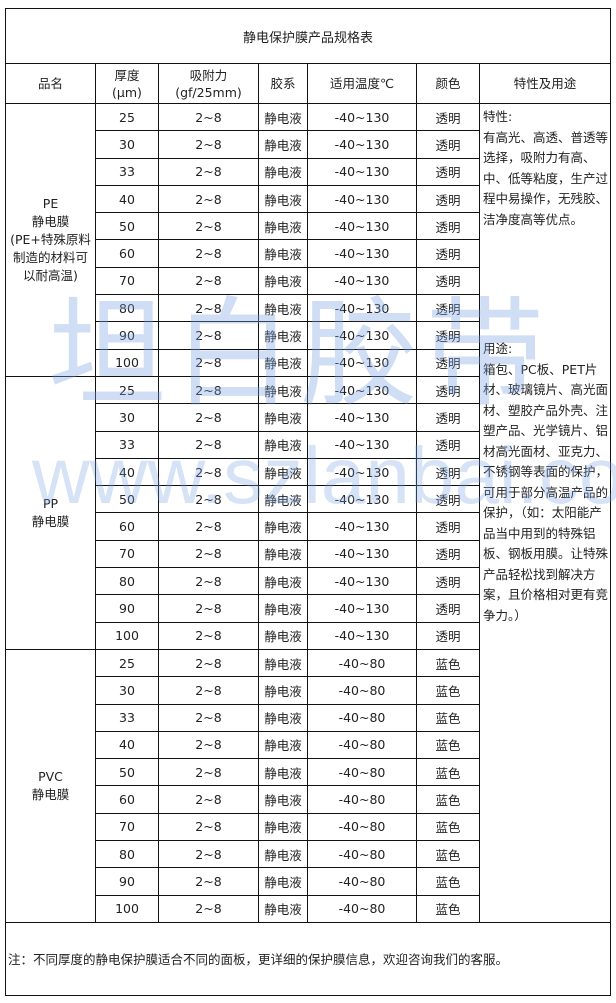 Image resolution: width=616 pixels, height=1003 pixels. Describe the element at coordinates (362, 83) in the screenshot. I see `header-temp: 适用温度℃` at that location.